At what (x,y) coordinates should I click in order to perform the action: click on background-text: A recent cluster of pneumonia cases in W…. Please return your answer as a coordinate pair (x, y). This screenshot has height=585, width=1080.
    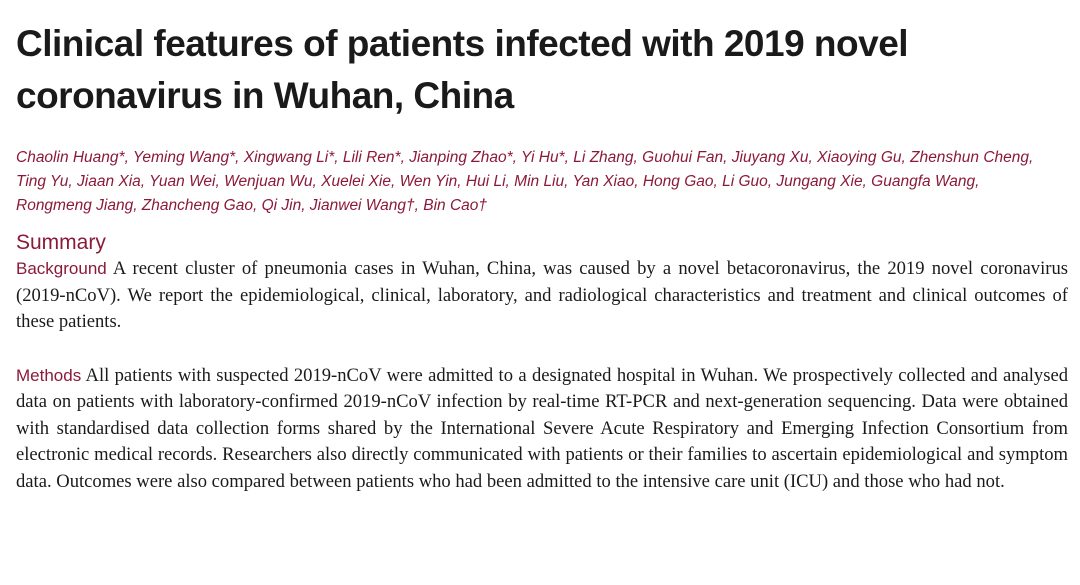
    Looking at the image, I should click on (542, 295).